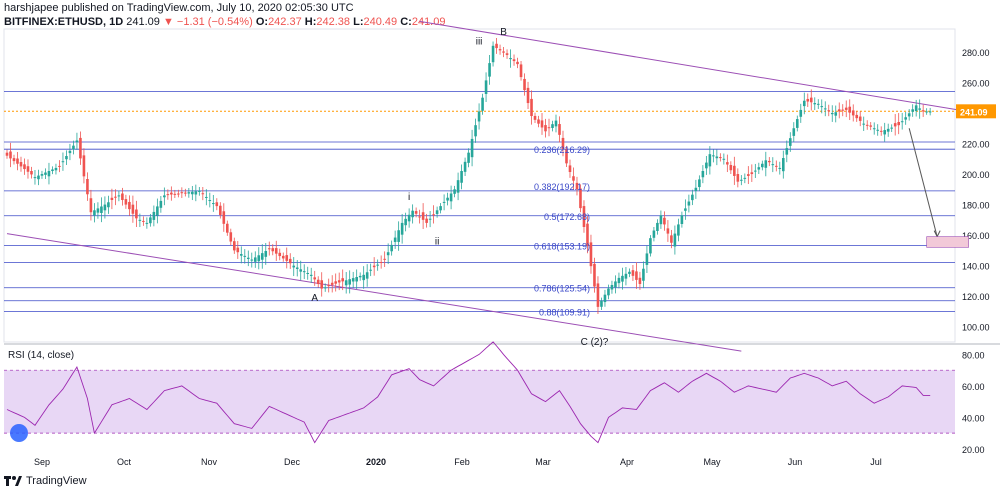  Describe the element at coordinates (56, 481) in the screenshot. I see `brand-name: TradingView` at that location.